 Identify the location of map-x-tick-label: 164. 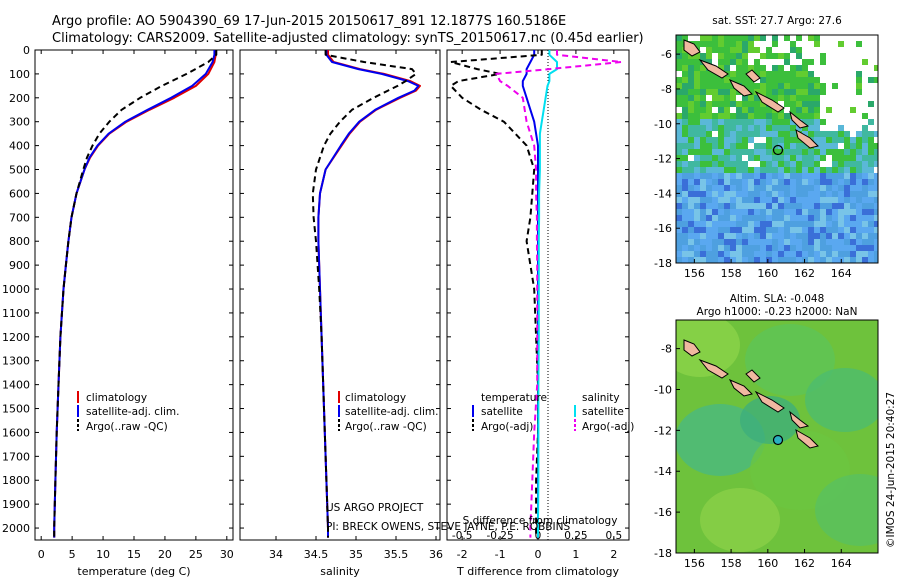
(841, 563).